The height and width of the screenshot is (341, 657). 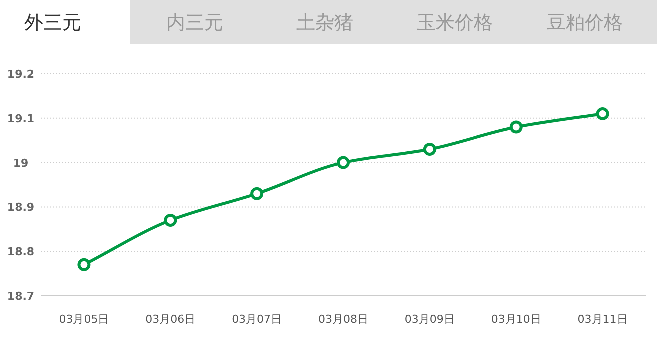 I want to click on text: 玉米价格, so click(x=455, y=23).